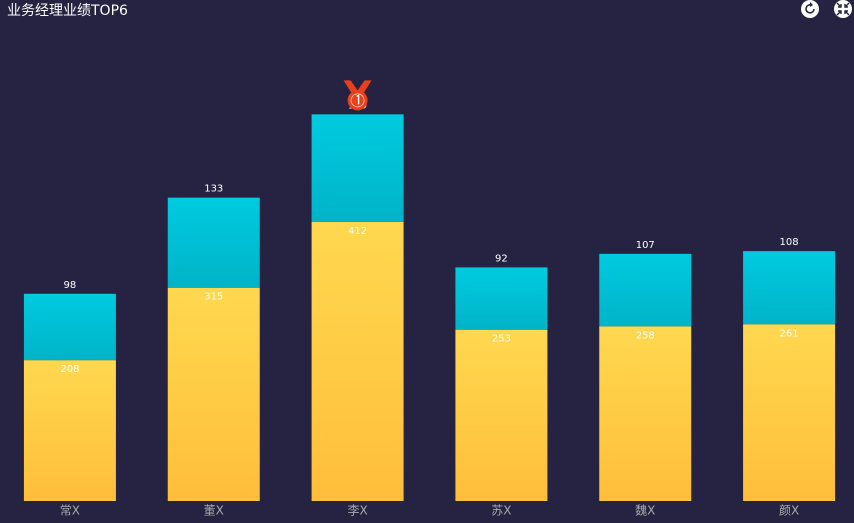  I want to click on x-tick-label: 董X, so click(214, 511).